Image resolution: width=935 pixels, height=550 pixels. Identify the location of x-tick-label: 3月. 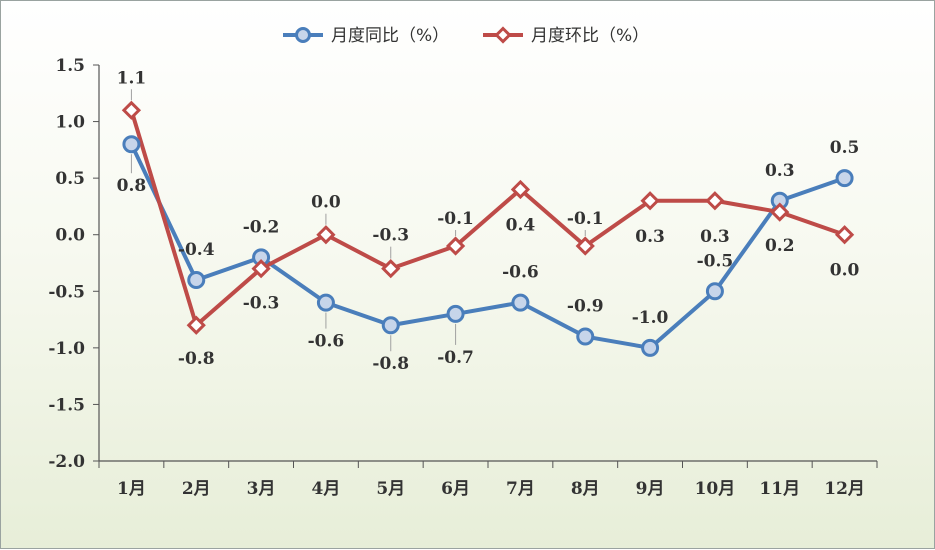
(261, 489).